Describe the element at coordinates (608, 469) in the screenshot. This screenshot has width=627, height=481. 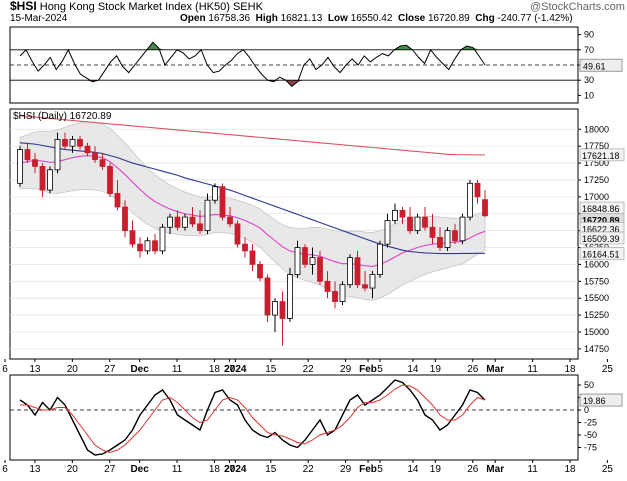
I see `stoch-x-tick-label: 25` at that location.